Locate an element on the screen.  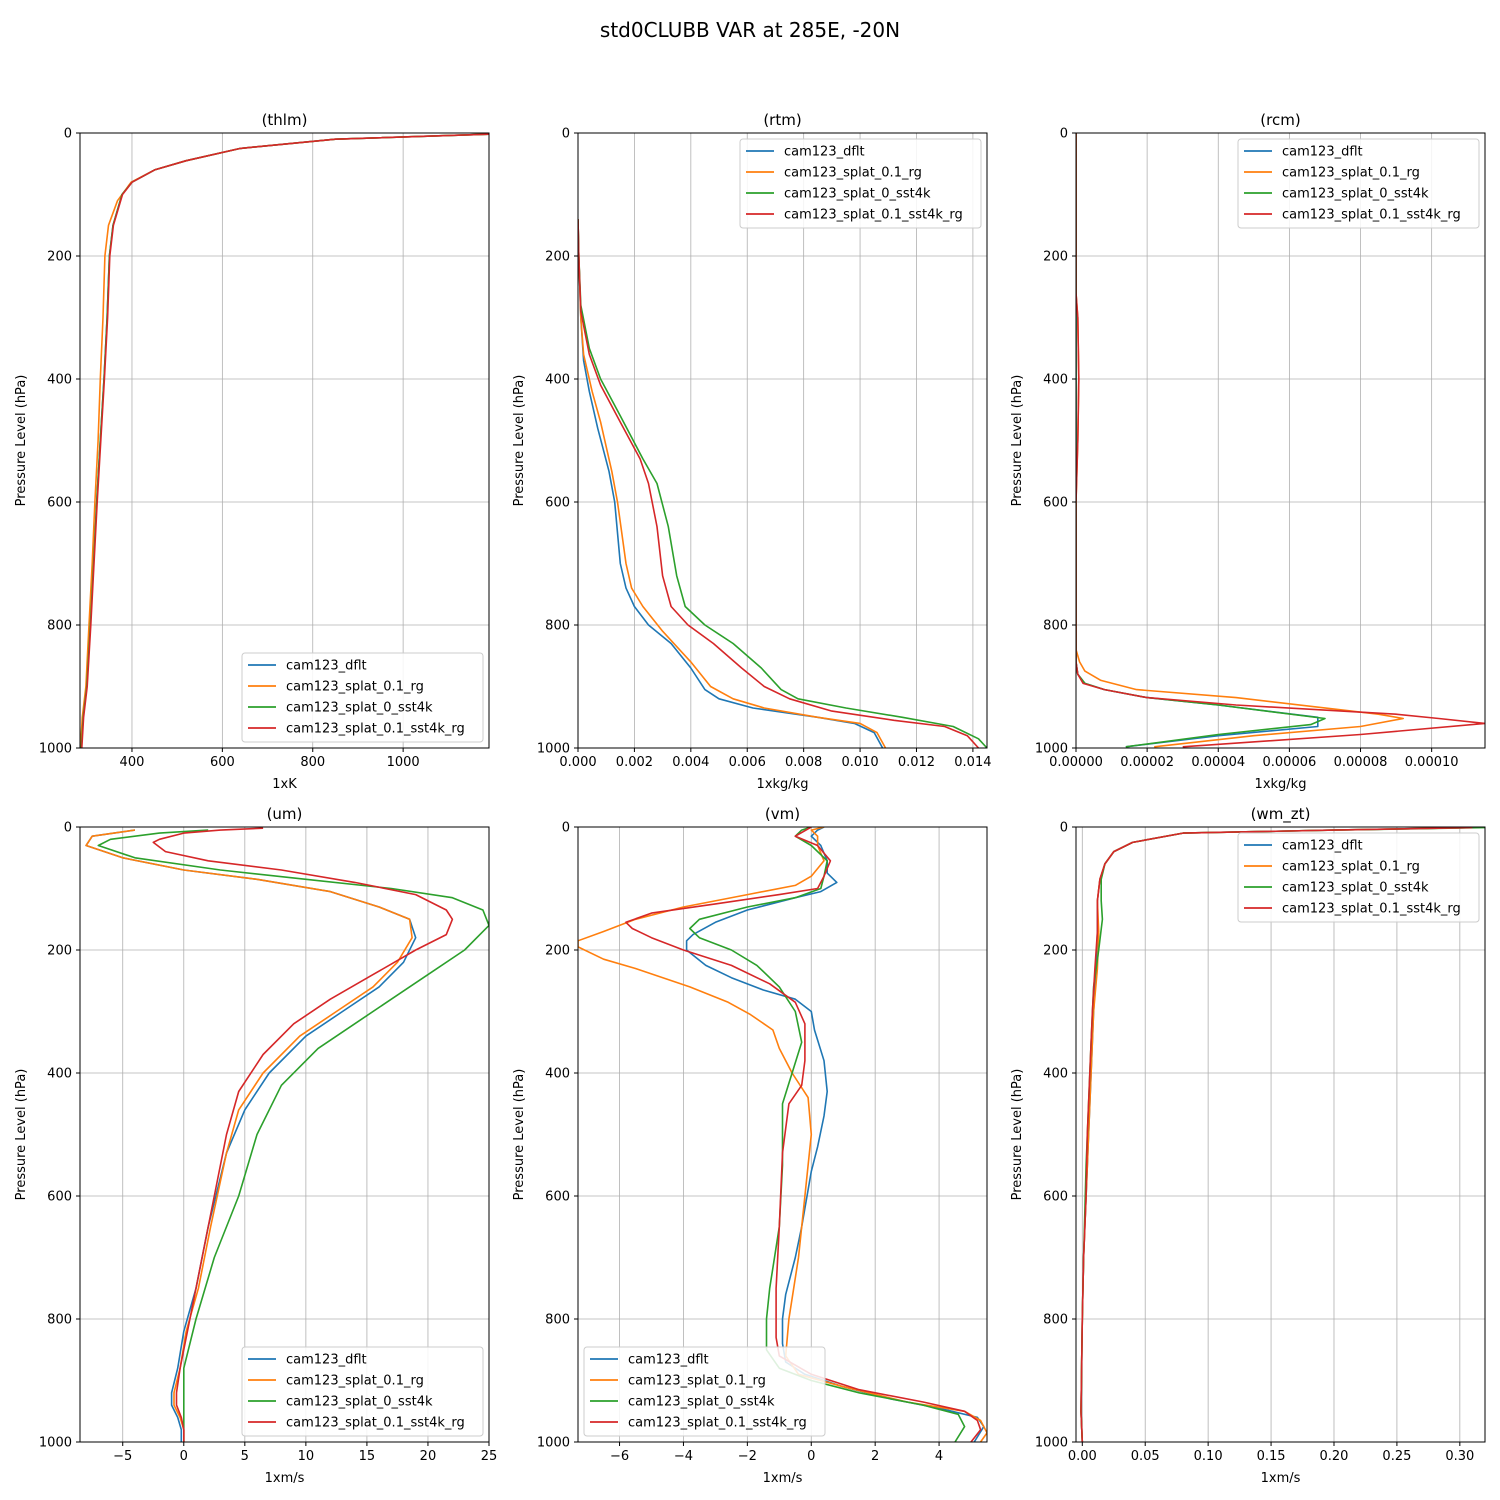
x-tick-label: 4 is located at coordinates (939, 1456).